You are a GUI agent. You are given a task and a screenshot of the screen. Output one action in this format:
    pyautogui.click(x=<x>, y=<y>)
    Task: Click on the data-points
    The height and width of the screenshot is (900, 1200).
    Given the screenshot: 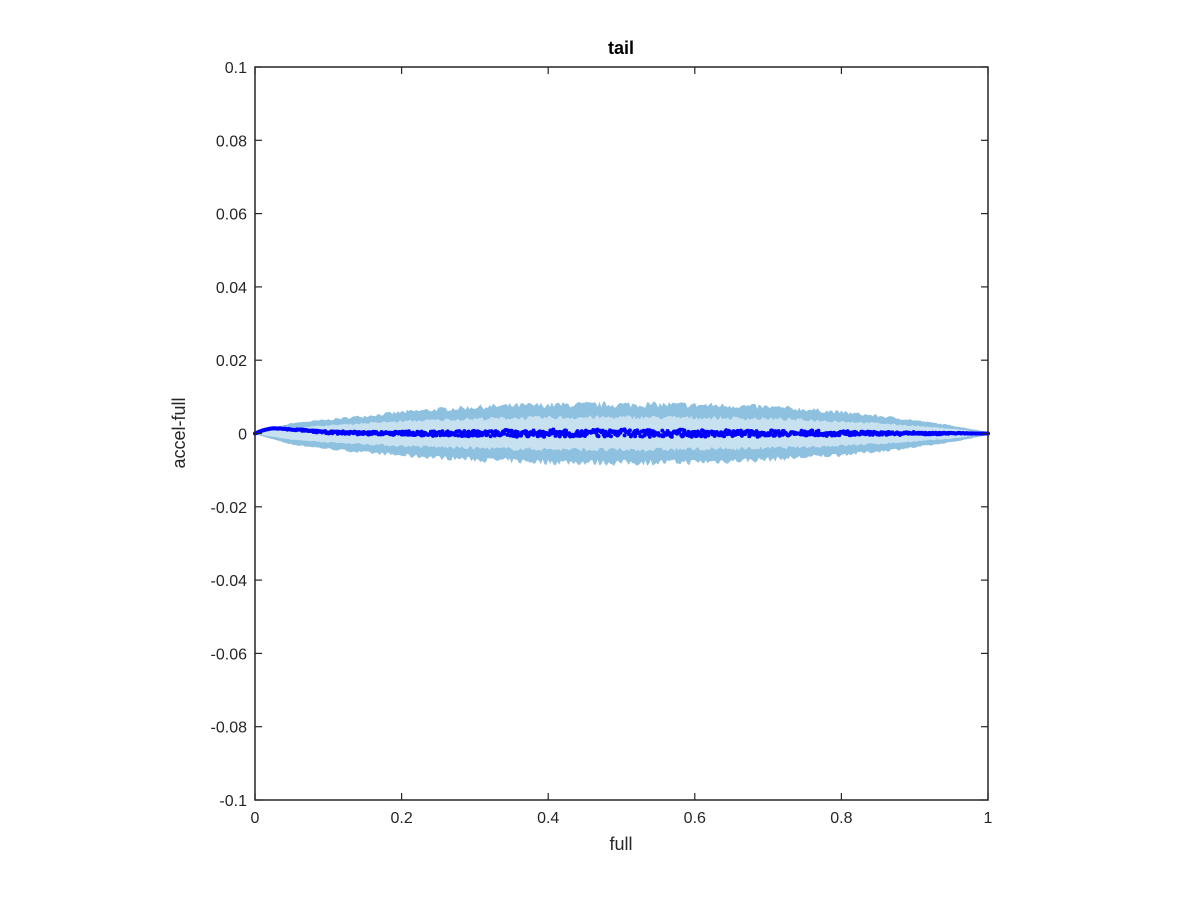 What is the action you would take?
    pyautogui.click(x=621, y=432)
    